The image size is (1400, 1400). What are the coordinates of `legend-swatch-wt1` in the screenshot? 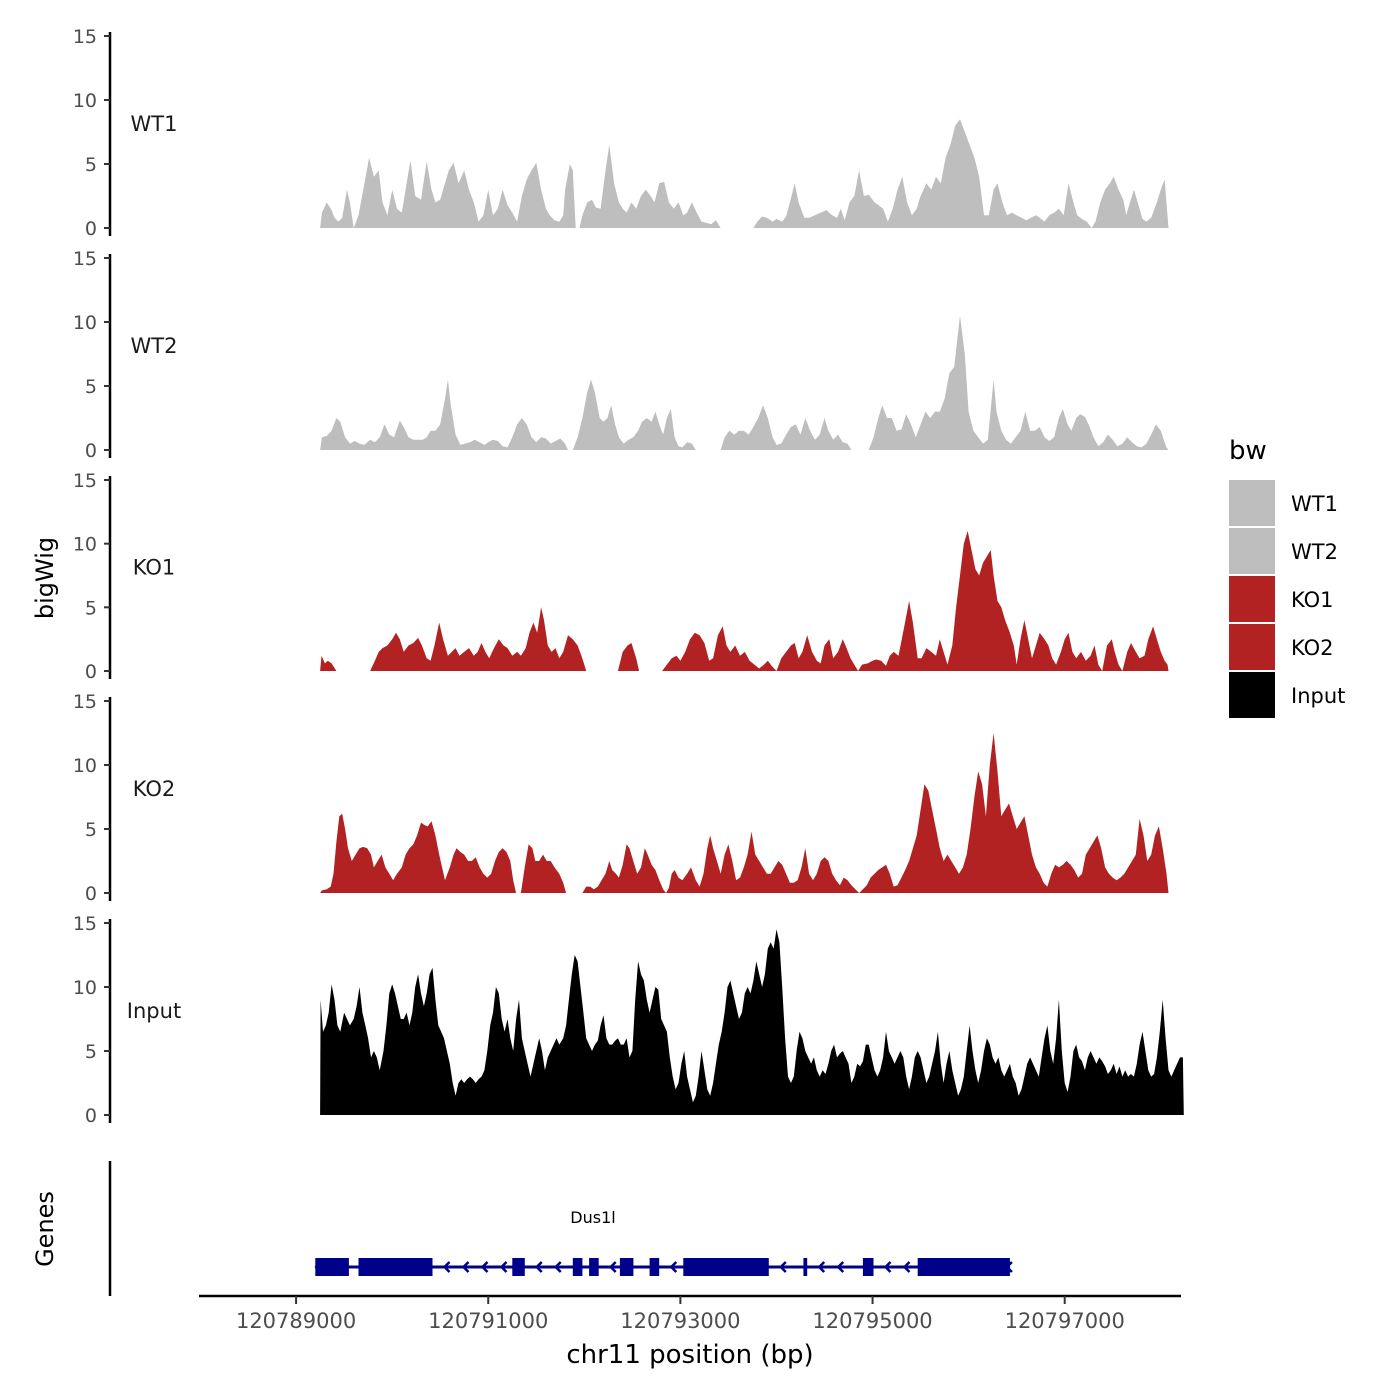 It's located at (1252, 503).